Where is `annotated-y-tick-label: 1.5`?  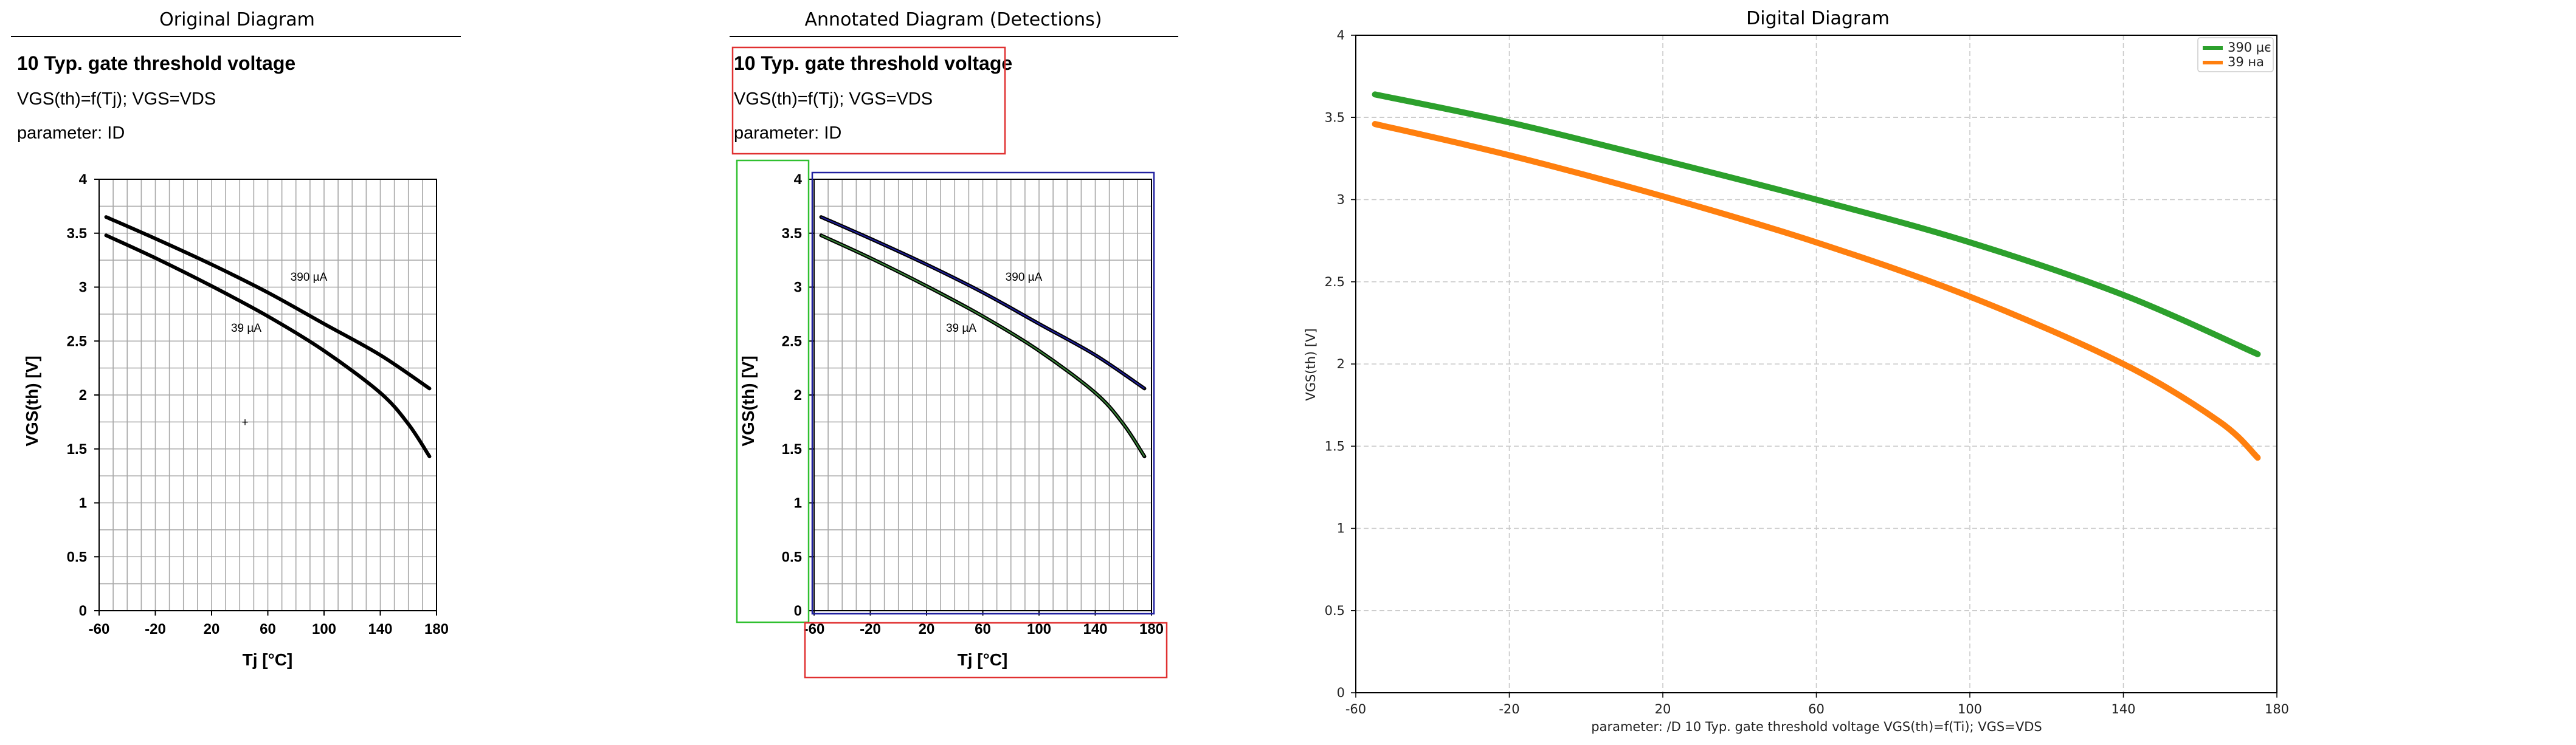
annotated-y-tick-label: 1.5 is located at coordinates (792, 449).